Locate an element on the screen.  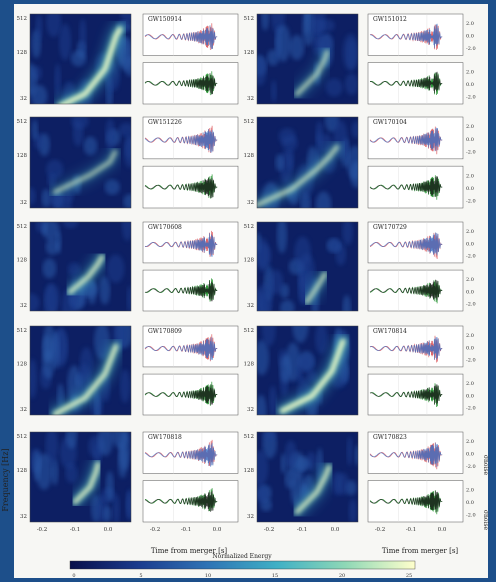
event-label: GW170104 is located at coordinates (390, 122).